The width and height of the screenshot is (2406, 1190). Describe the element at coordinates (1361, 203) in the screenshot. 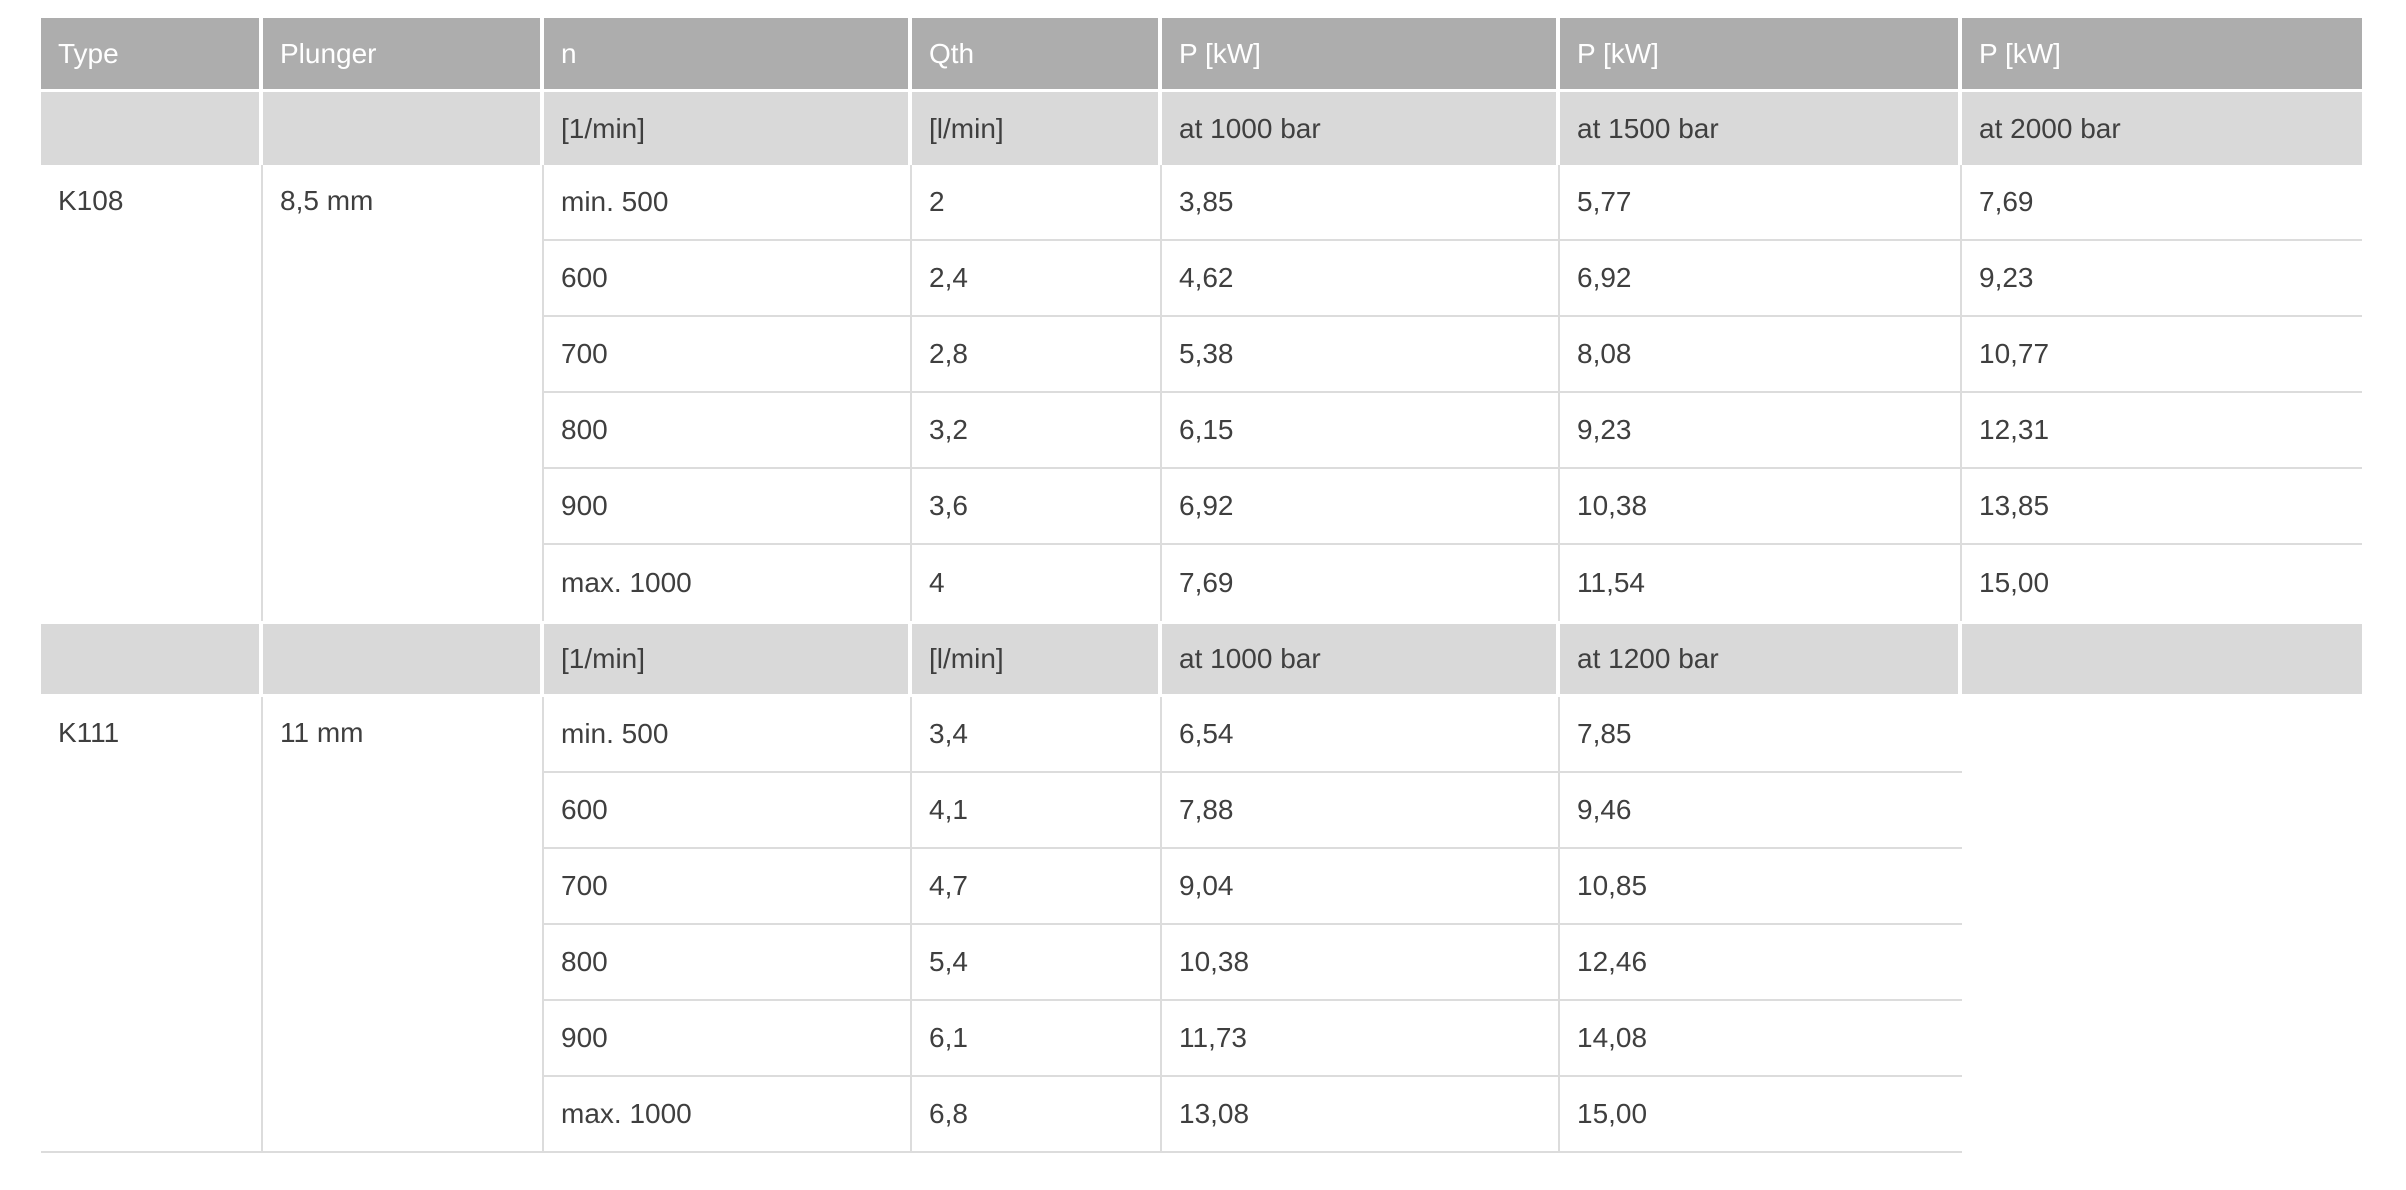

I see `cell-p1000: 3,85` at that location.